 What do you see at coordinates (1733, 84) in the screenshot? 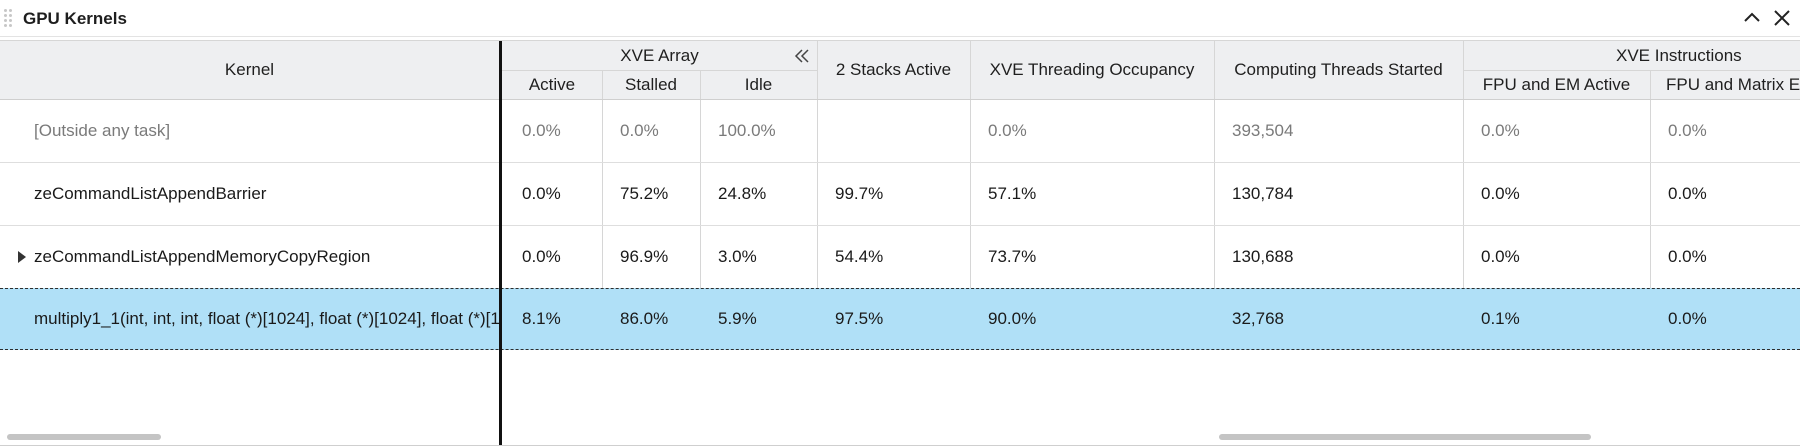
I see `header-fpu-matrix: FPU and Matrix E` at bounding box center [1733, 84].